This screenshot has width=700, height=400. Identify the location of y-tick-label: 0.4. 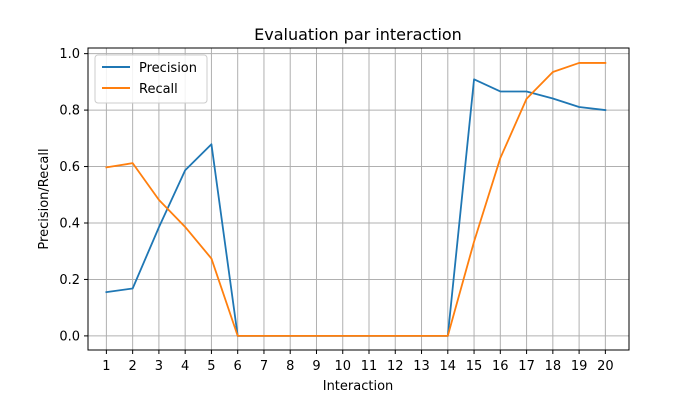
(69, 223).